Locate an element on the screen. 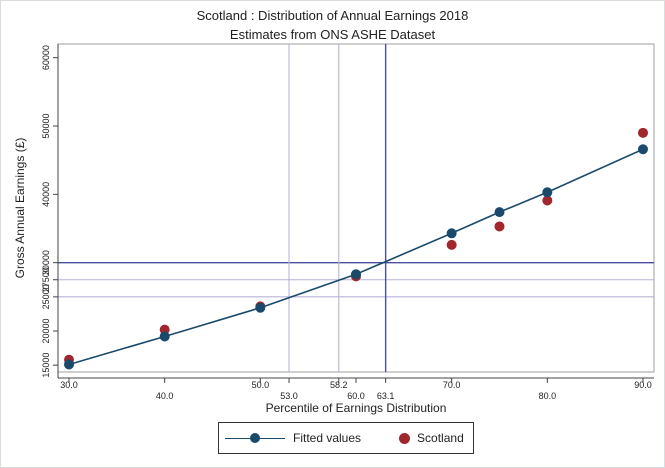 The image size is (665, 468). y-tick-label: 15000 is located at coordinates (46, 365).